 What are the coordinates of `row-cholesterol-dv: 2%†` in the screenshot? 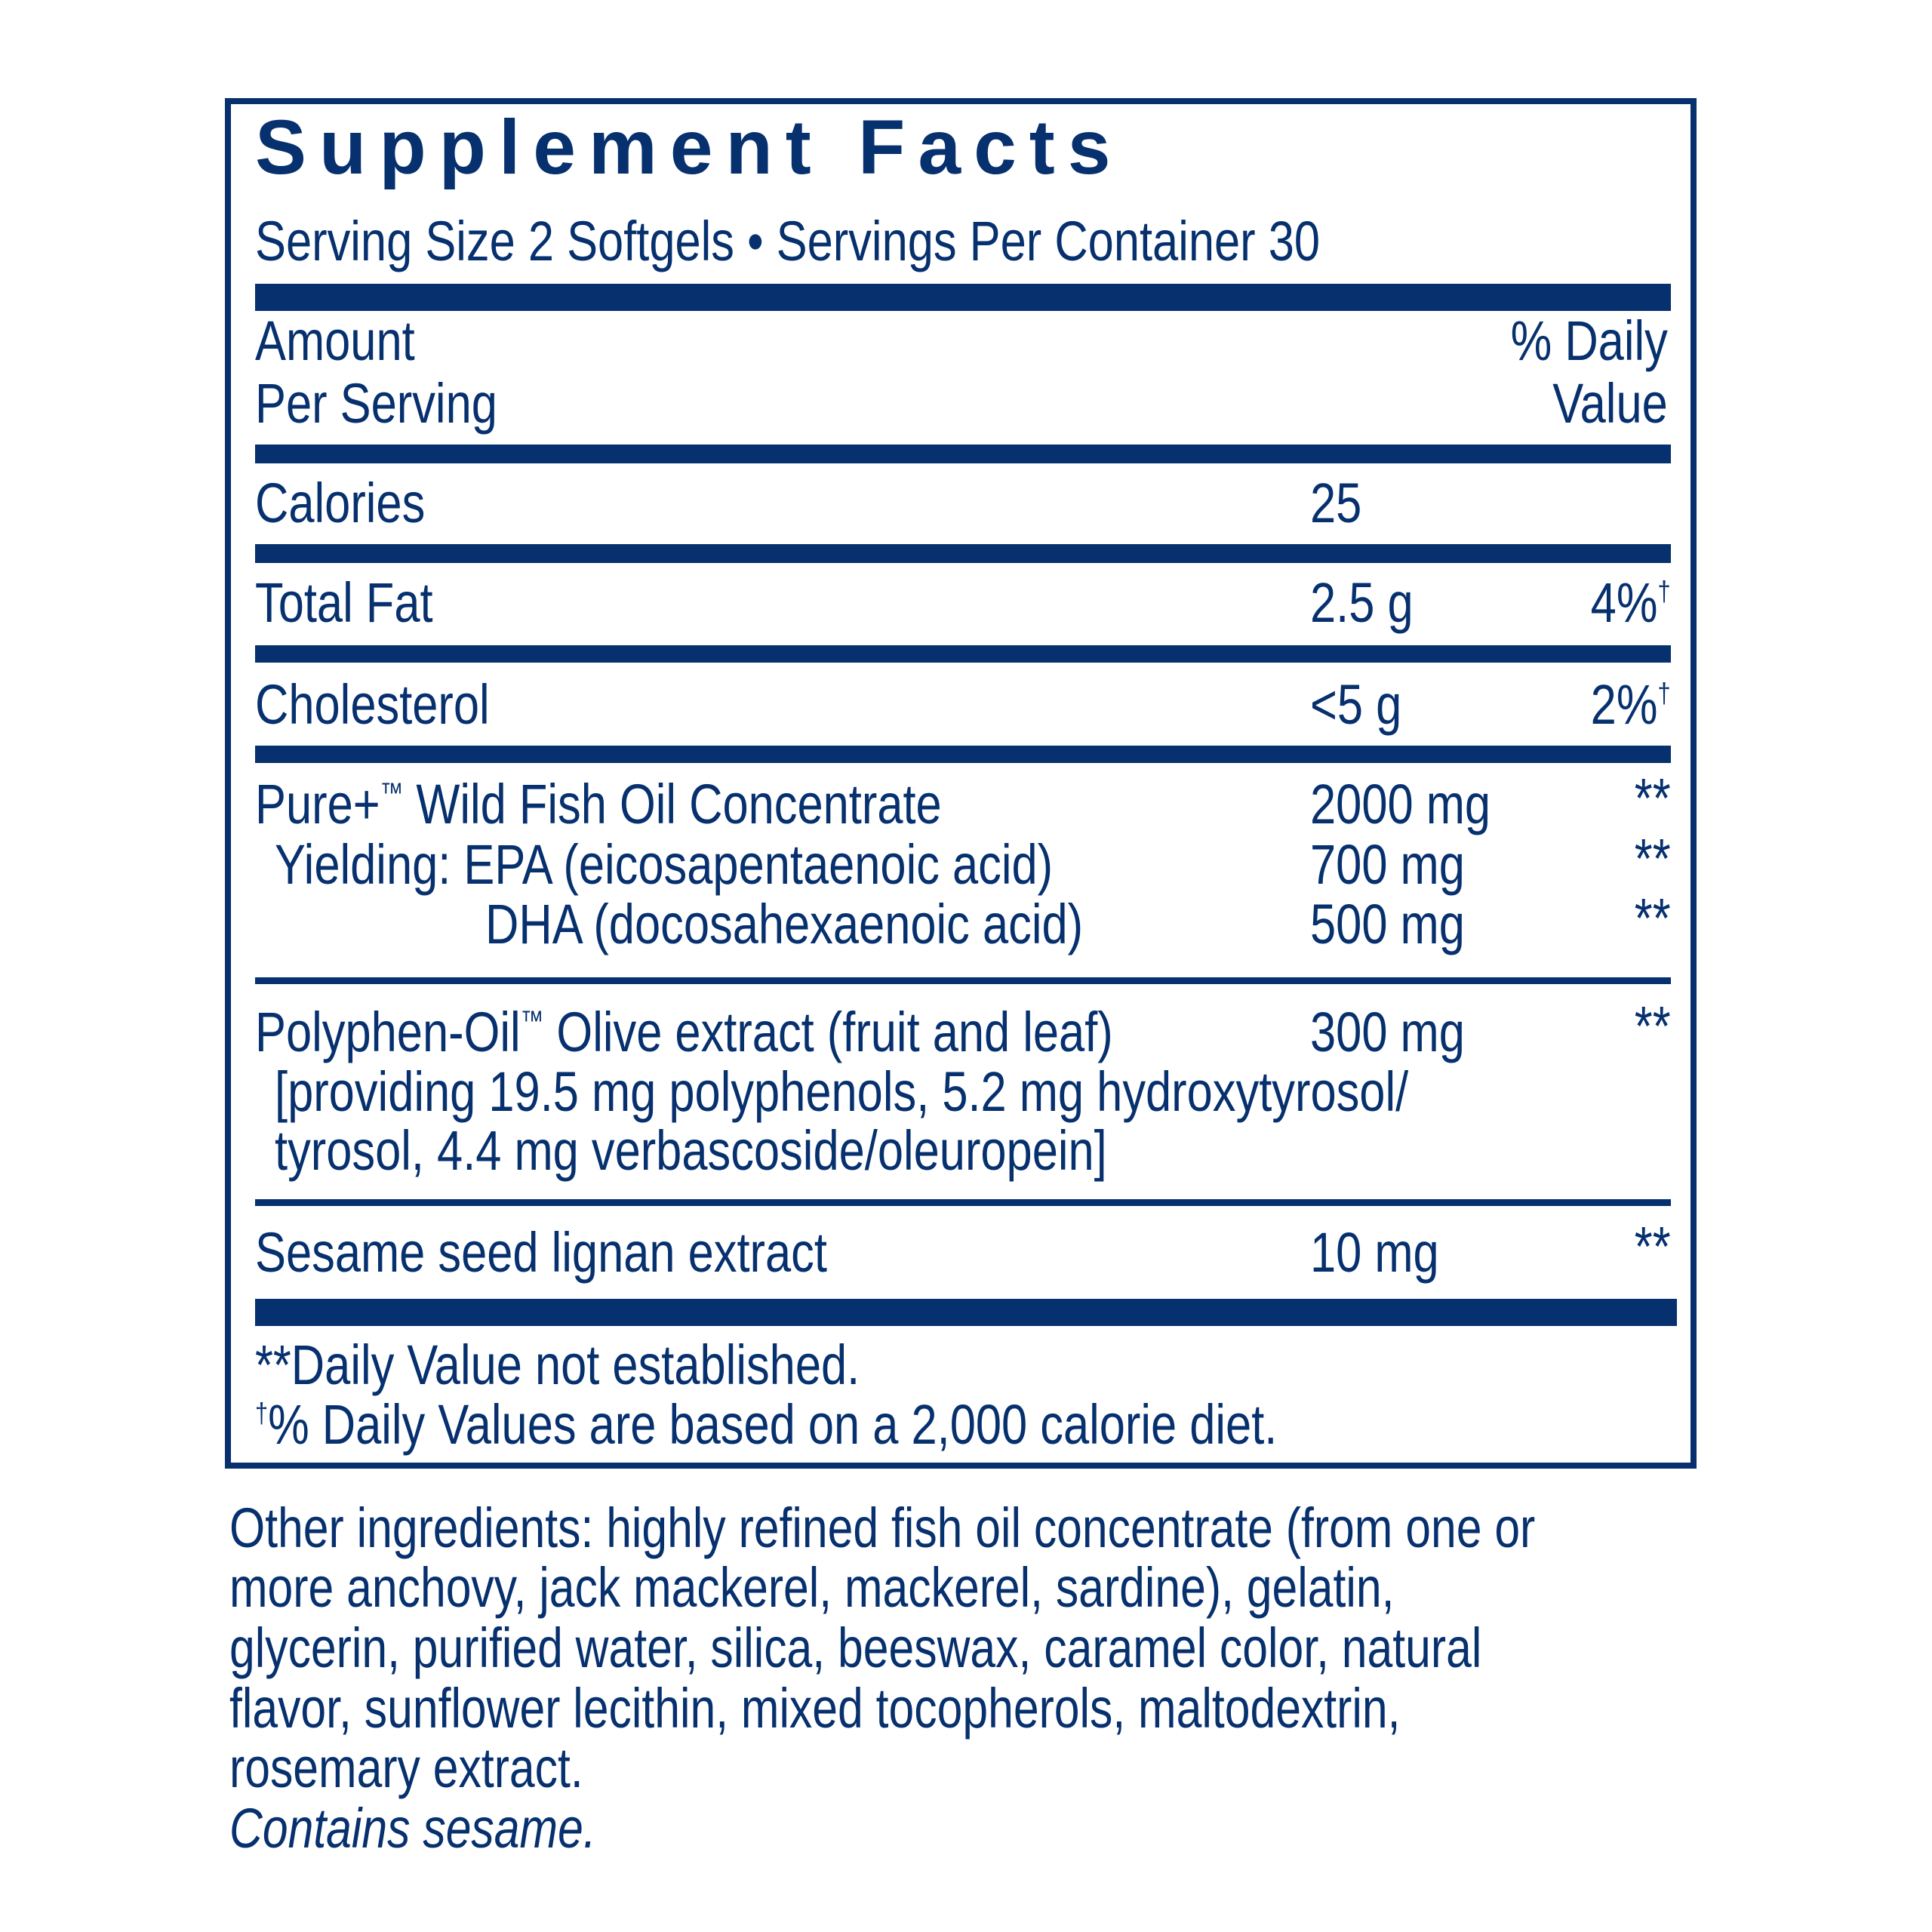 It's located at (1631, 710).